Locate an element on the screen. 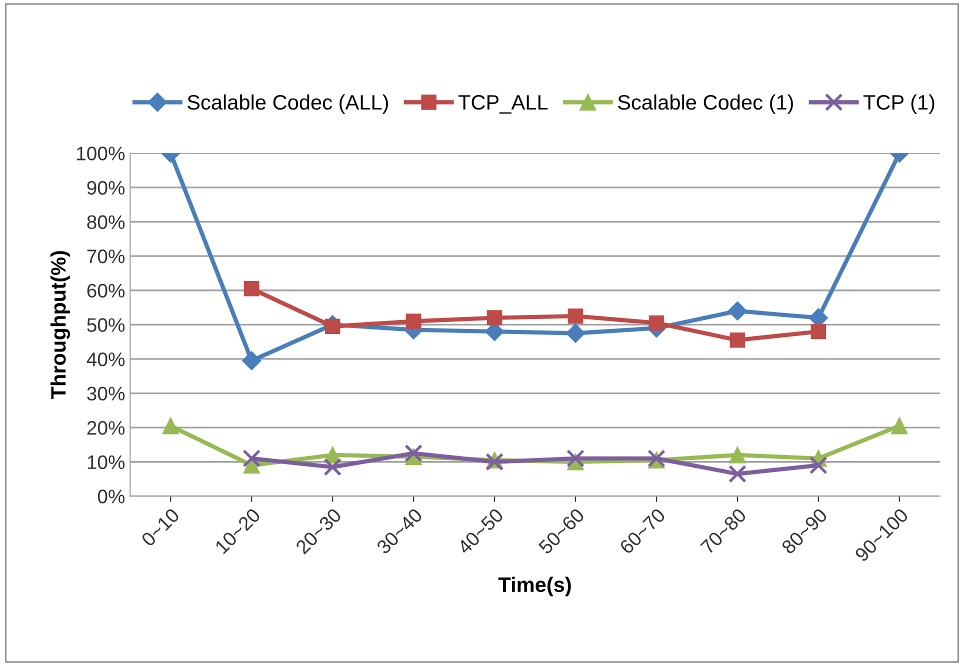 The height and width of the screenshot is (666, 964). legend-label: Scalable Codec (1) is located at coordinates (705, 104).